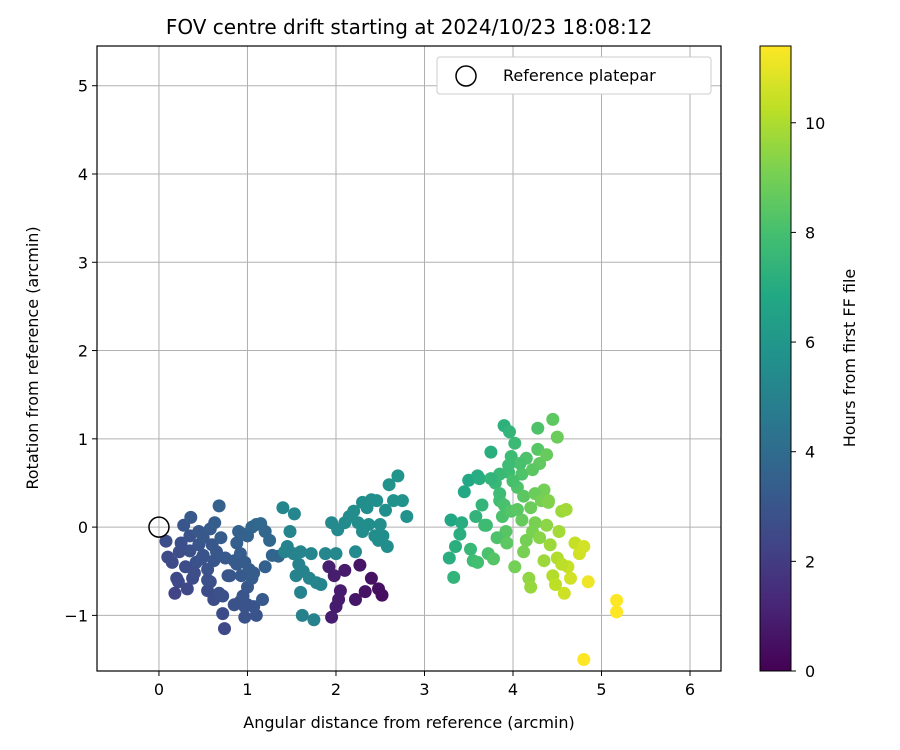  What do you see at coordinates (690, 689) in the screenshot?
I see `x-tick-label: 6` at bounding box center [690, 689].